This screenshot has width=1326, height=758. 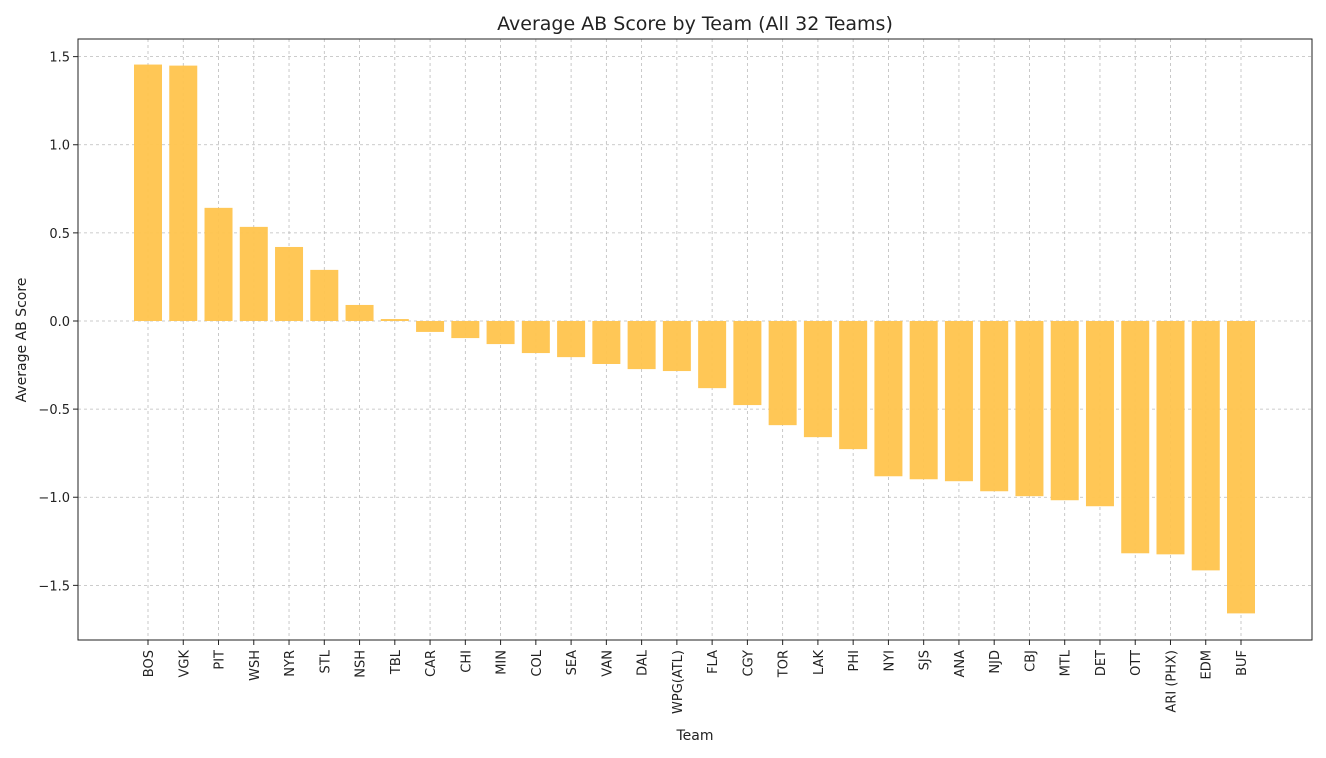 What do you see at coordinates (712, 354) in the screenshot?
I see `bar-fla` at bounding box center [712, 354].